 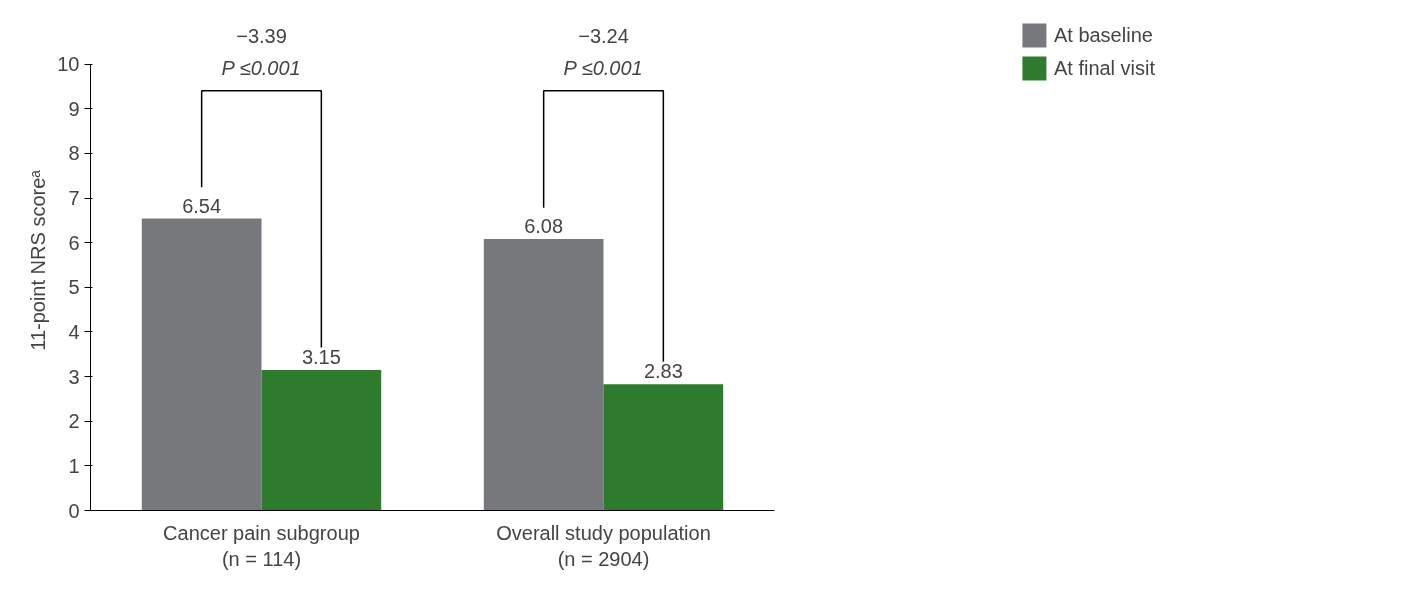 What do you see at coordinates (202, 205) in the screenshot?
I see `data-label: 6.54` at bounding box center [202, 205].